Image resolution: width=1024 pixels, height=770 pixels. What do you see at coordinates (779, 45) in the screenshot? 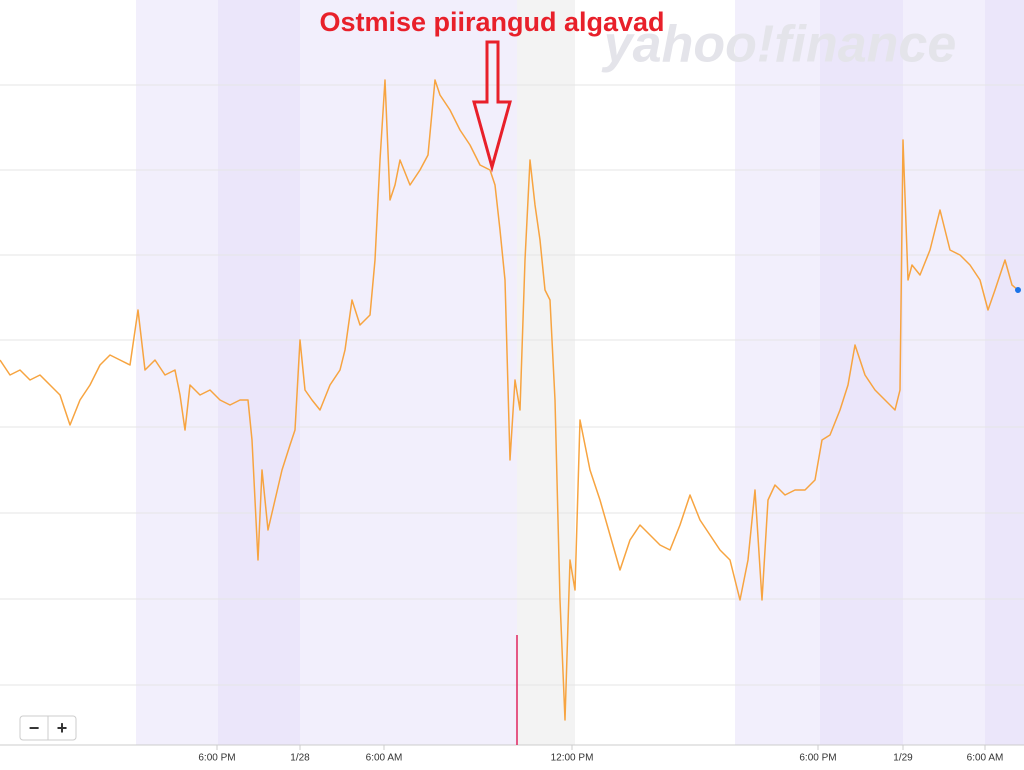
I see `watermark: yahoo!finance` at bounding box center [779, 45].